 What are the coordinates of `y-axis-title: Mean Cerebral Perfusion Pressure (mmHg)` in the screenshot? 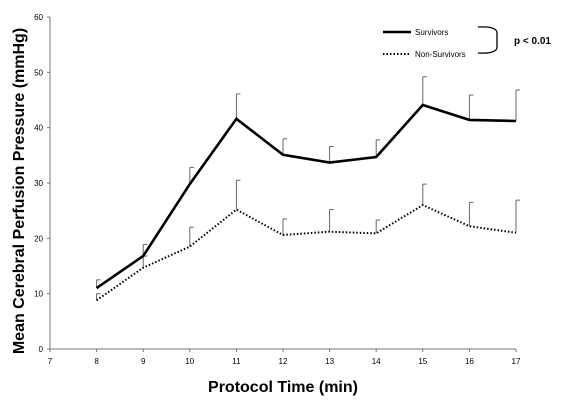 It's located at (19, 191).